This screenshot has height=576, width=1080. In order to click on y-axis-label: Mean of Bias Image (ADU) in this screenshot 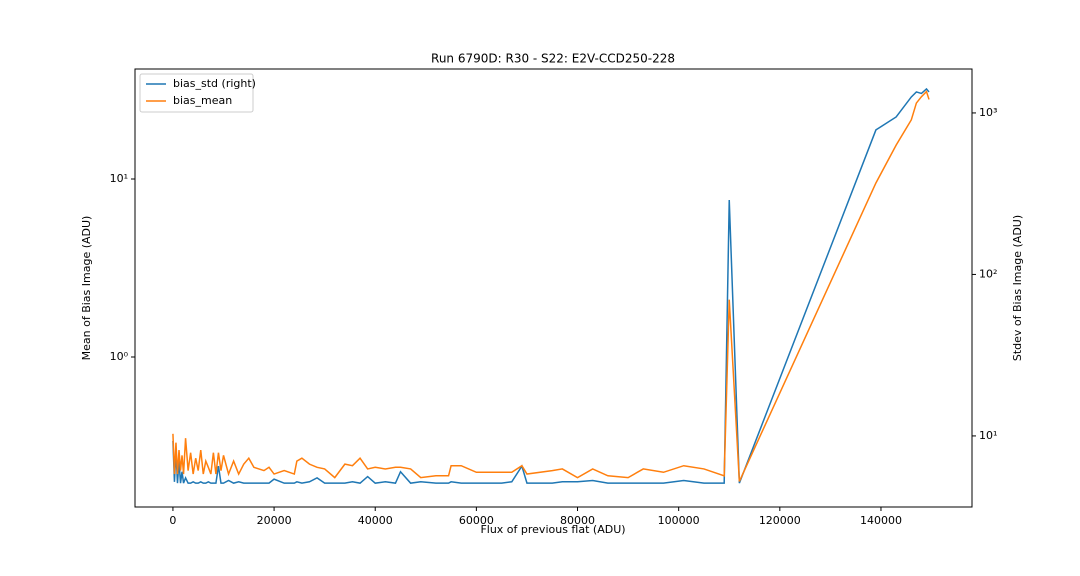, I will do `click(86, 288)`.